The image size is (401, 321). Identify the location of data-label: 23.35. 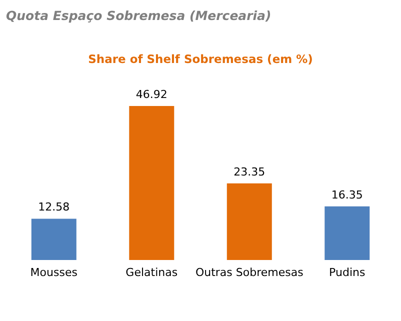
(250, 171).